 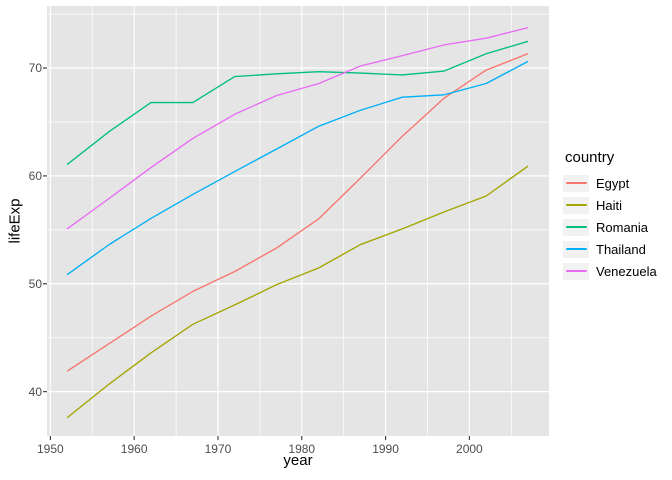 What do you see at coordinates (35, 68) in the screenshot?
I see `y-axis-tick-label: 70` at bounding box center [35, 68].